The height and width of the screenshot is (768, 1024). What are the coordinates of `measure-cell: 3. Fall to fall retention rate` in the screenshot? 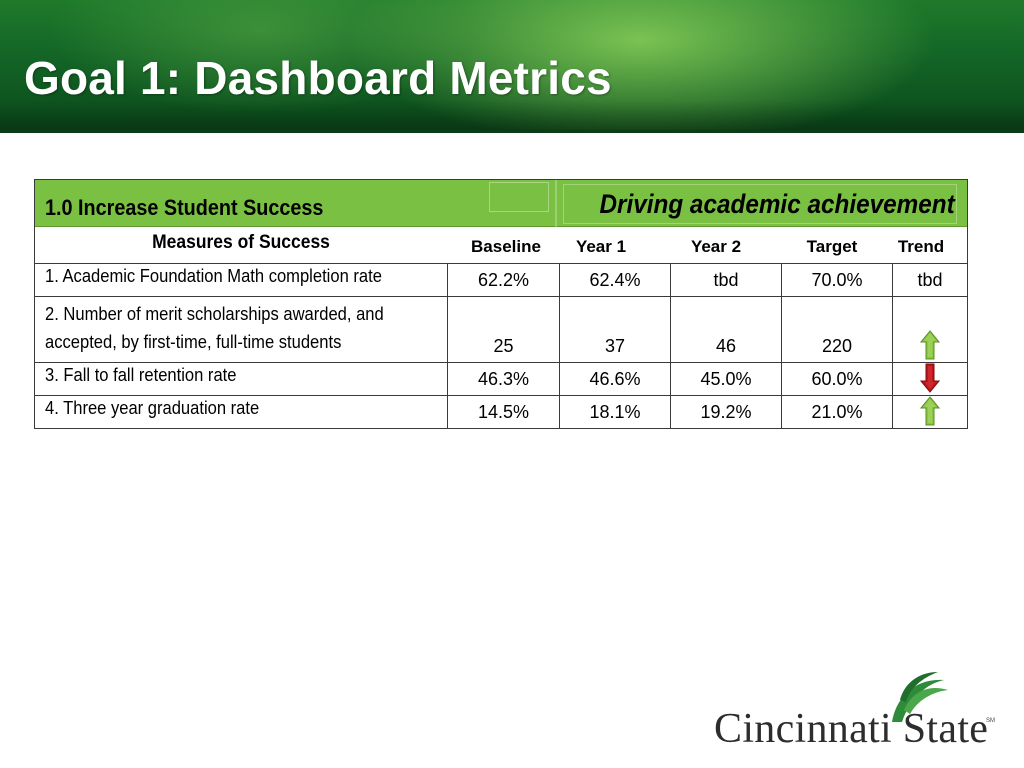 It's located at (241, 379).